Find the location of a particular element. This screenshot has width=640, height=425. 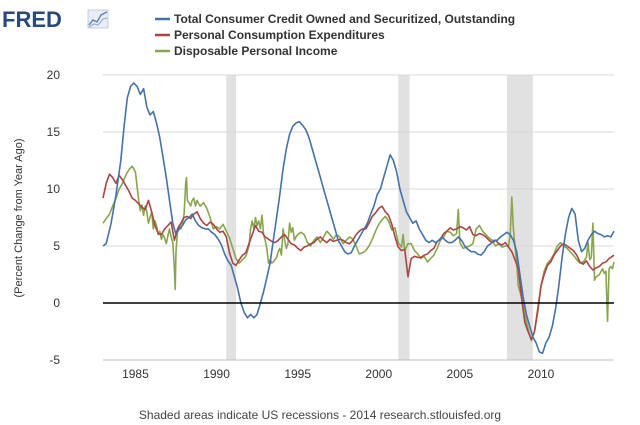

y-tick-label: 20 is located at coordinates (54, 75).